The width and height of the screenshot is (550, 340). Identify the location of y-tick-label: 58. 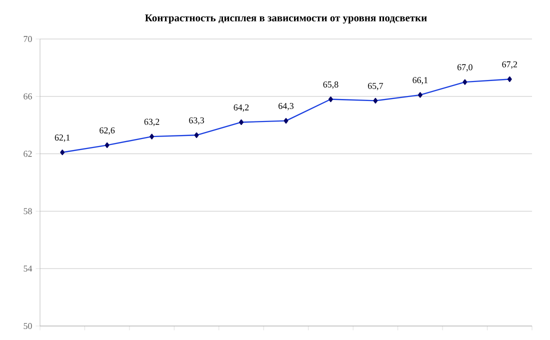
(28, 211).